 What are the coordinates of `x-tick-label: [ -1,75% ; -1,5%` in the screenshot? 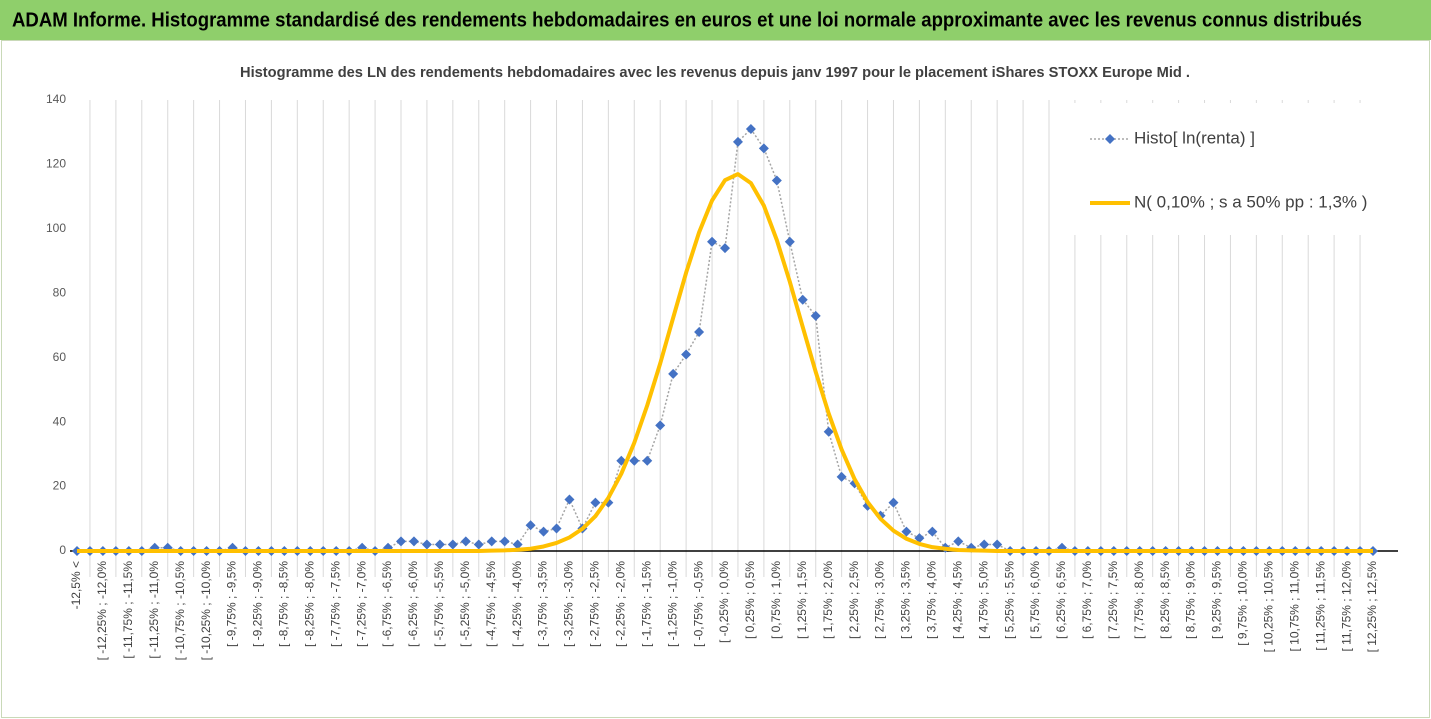 It's located at (646, 604).